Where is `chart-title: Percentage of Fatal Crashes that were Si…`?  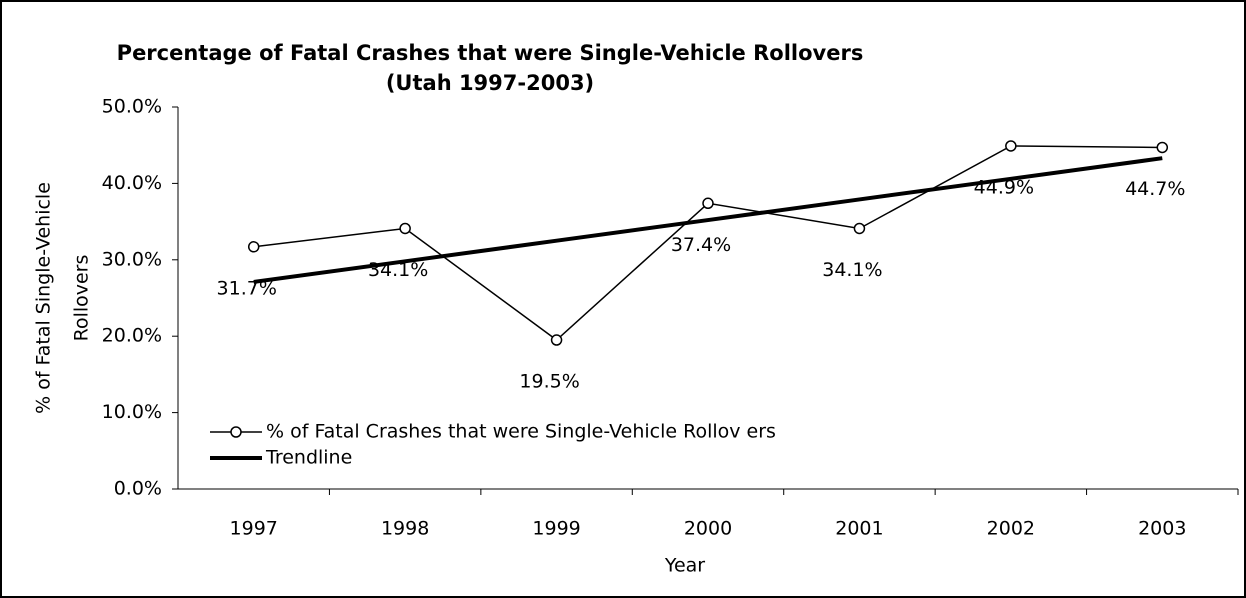 chart-title: Percentage of Fatal Crashes that were Si… is located at coordinates (490, 53).